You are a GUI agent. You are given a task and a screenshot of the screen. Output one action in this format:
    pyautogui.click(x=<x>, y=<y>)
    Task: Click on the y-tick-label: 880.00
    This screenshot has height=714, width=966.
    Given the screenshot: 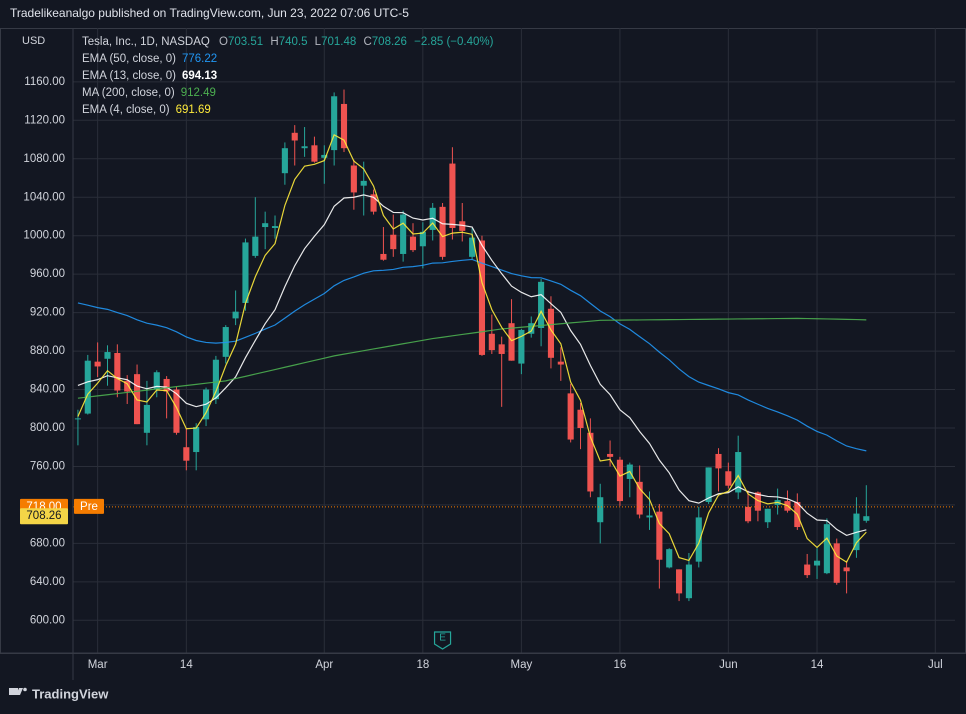 What is the action you would take?
    pyautogui.click(x=47, y=351)
    